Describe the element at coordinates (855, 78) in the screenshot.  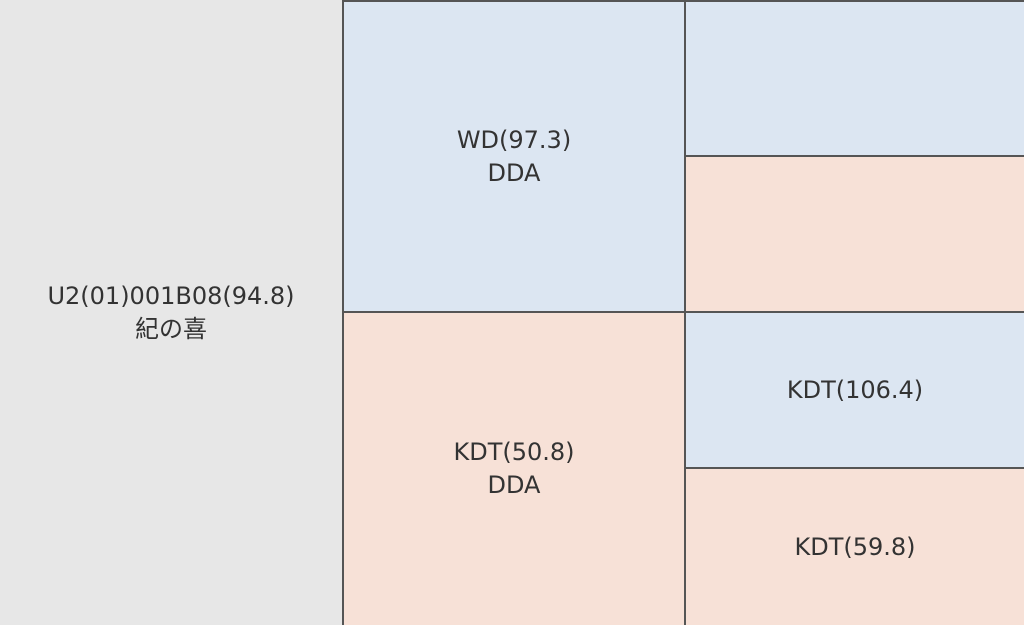
I see `treemap-cell-unlabeled-blue` at that location.